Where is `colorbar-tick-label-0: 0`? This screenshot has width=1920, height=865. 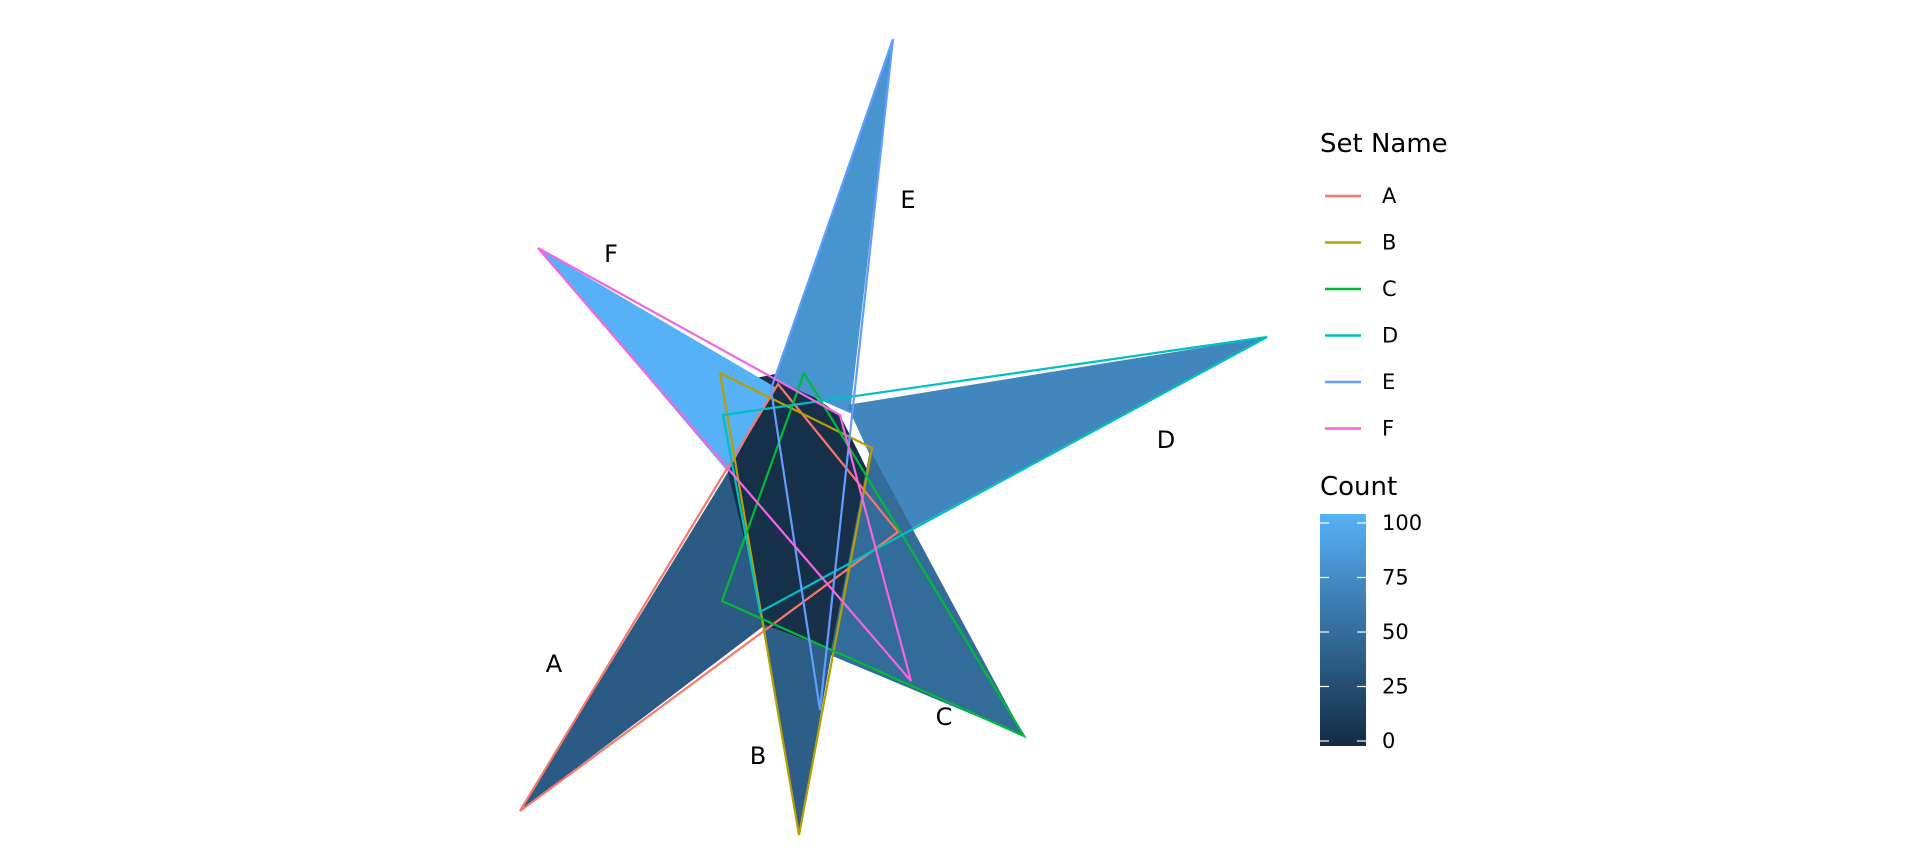
colorbar-tick-label-0: 0 is located at coordinates (1388, 741).